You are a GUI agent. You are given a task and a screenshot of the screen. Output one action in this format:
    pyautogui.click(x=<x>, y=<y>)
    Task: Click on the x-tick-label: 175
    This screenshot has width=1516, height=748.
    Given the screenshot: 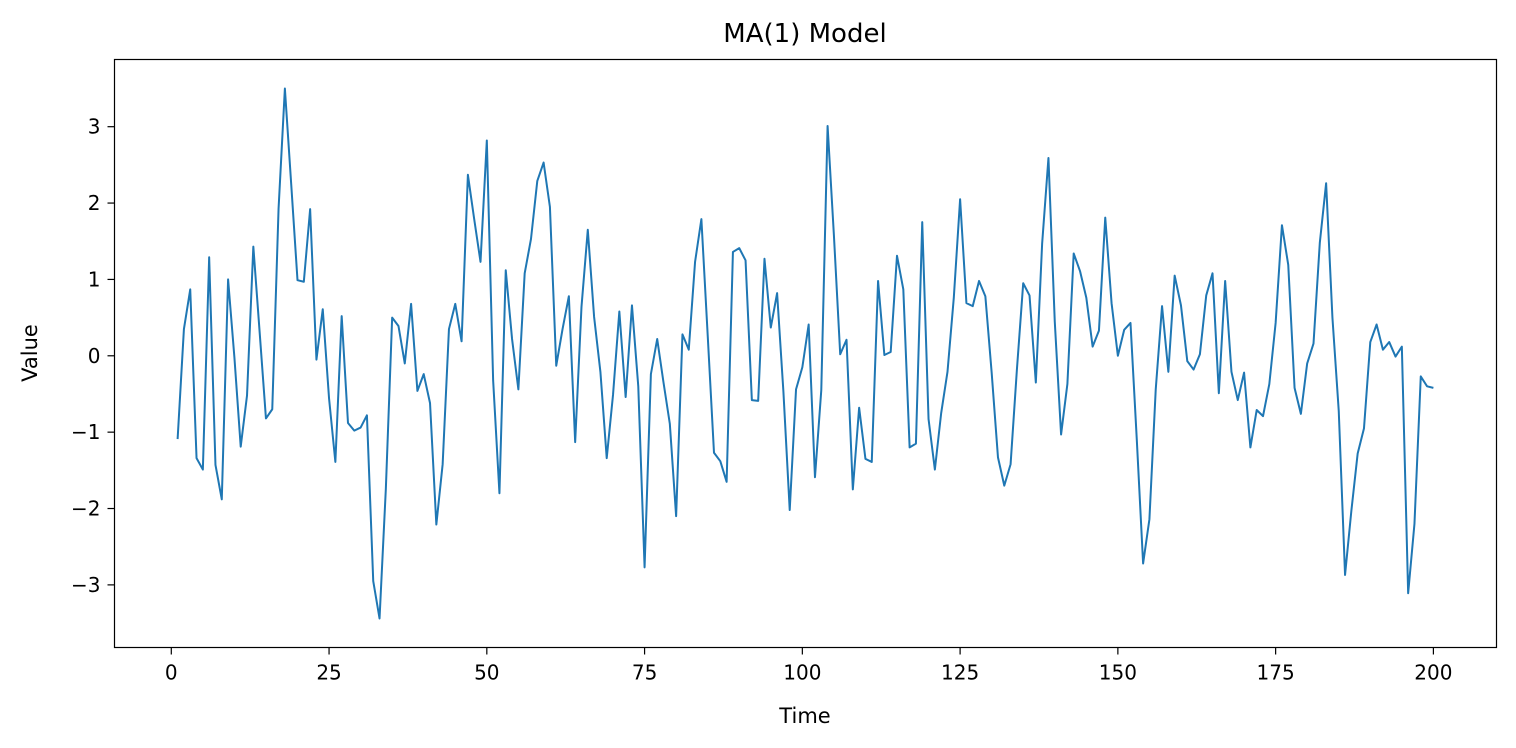 What is the action you would take?
    pyautogui.click(x=1276, y=673)
    